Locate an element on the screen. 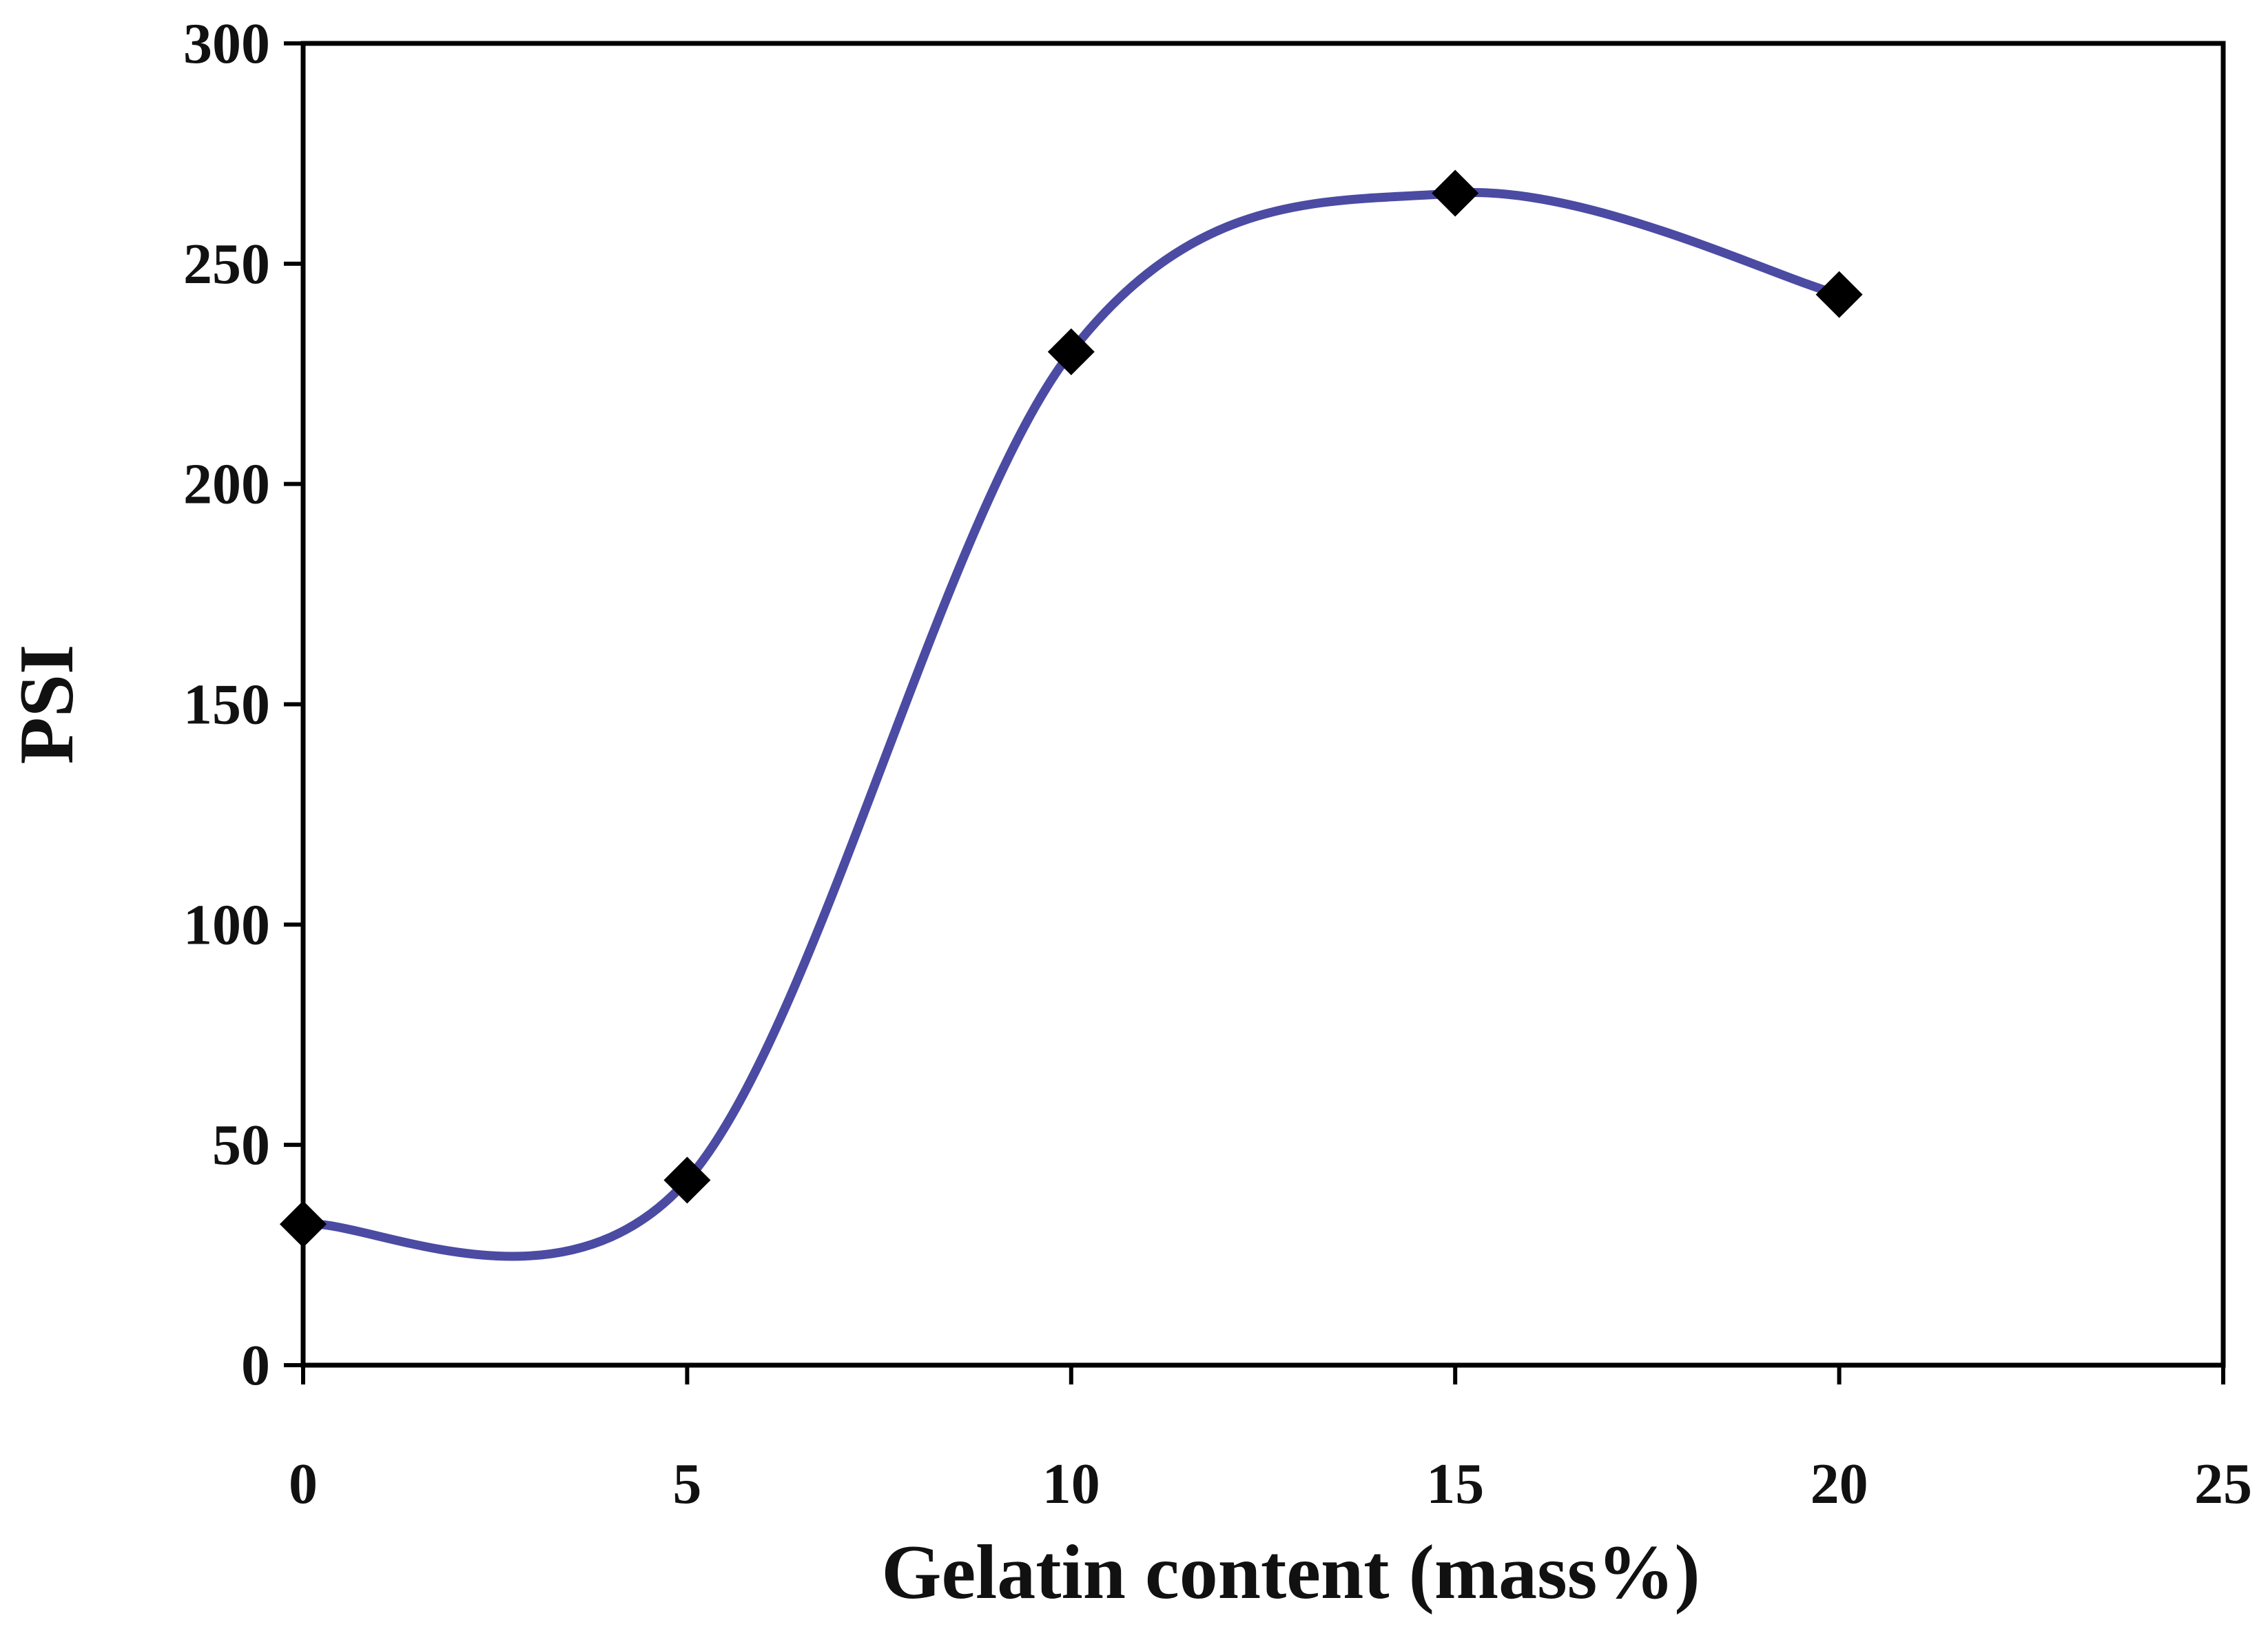  y-tick-label: 0 is located at coordinates (255, 1366).